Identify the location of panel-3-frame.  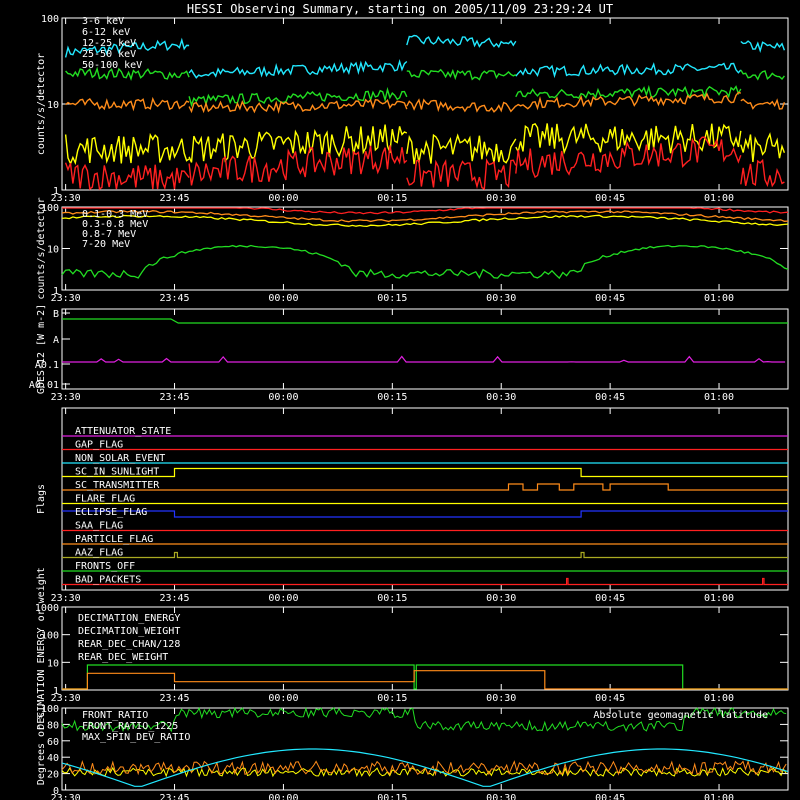
(425, 349).